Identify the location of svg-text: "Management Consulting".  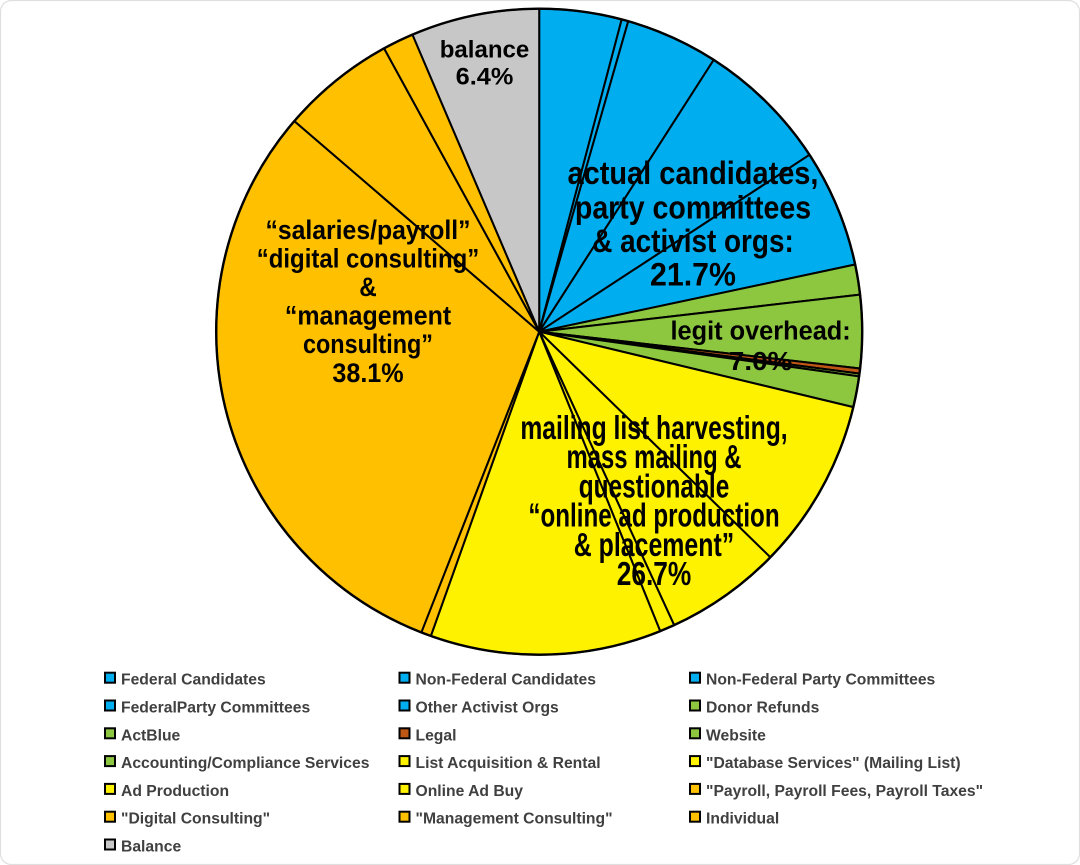
(514, 819).